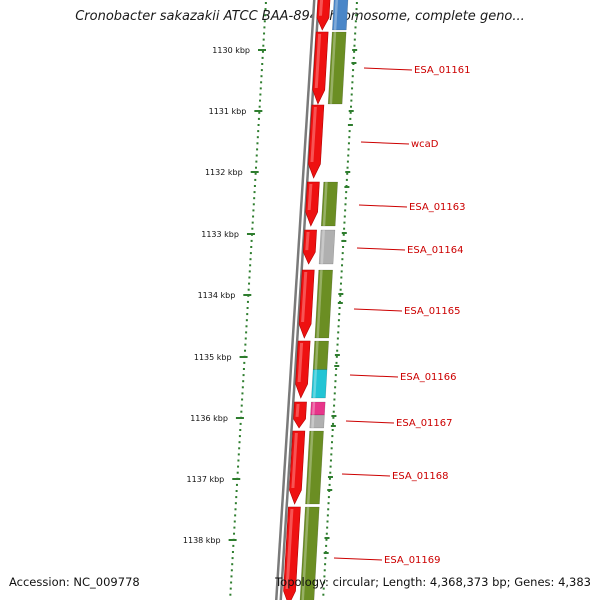  What do you see at coordinates (428, 377) in the screenshot?
I see `gene-label: ESA_01166` at bounding box center [428, 377].